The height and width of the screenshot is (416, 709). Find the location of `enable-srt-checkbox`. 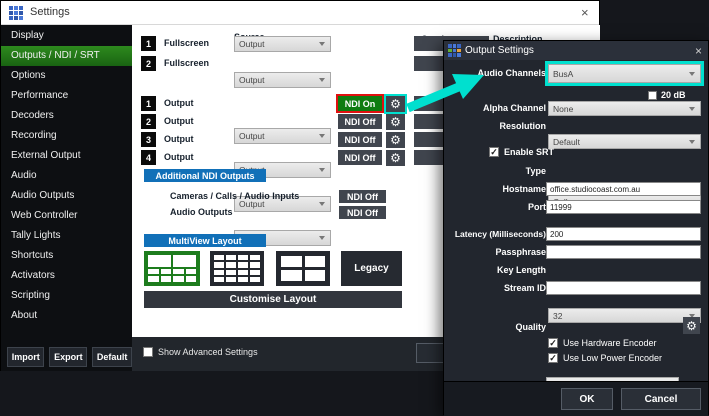

enable-srt-checkbox is located at coordinates (494, 152).